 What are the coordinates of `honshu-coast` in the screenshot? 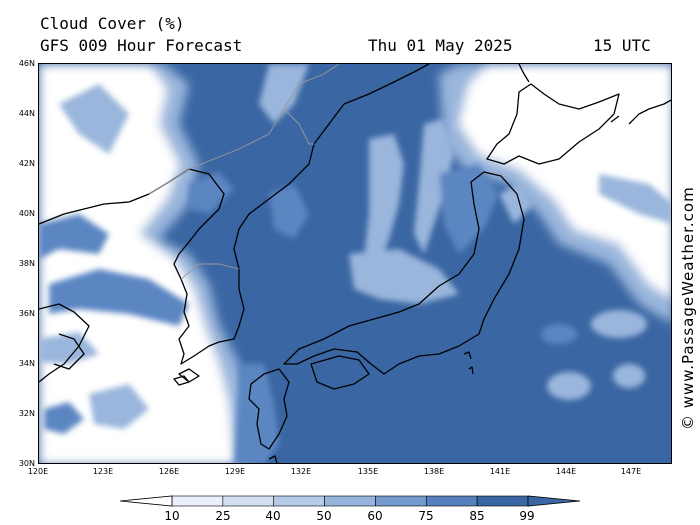 It's located at (404, 273).